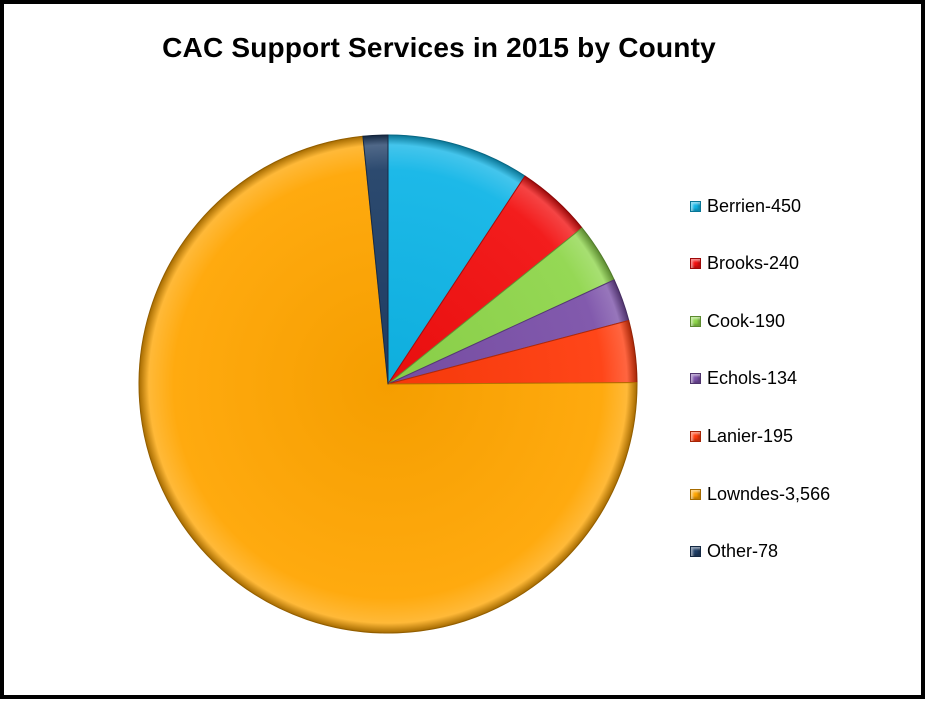 The image size is (925, 703). Describe the element at coordinates (743, 551) in the screenshot. I see `legend-label: Other-78` at that location.